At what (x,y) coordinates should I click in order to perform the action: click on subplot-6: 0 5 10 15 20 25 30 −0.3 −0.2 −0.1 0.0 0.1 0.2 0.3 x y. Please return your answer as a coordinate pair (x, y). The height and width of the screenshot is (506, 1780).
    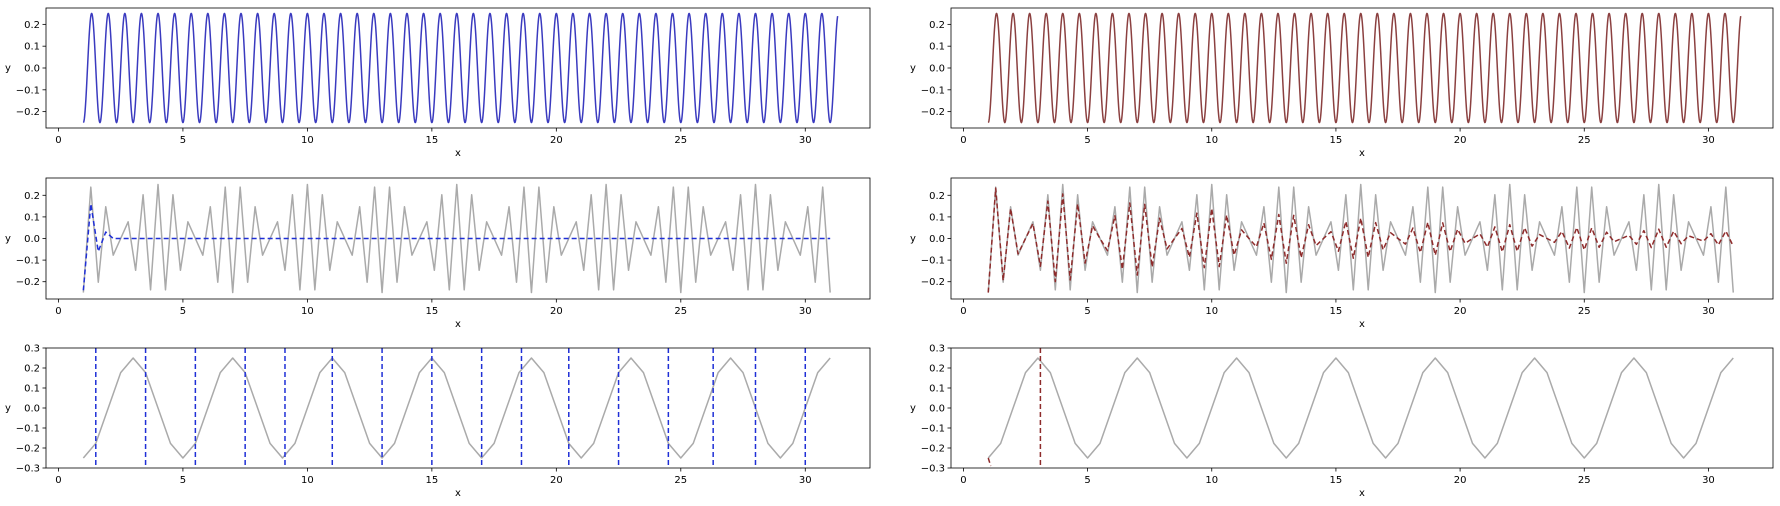
    Looking at the image, I should click on (1342, 421).